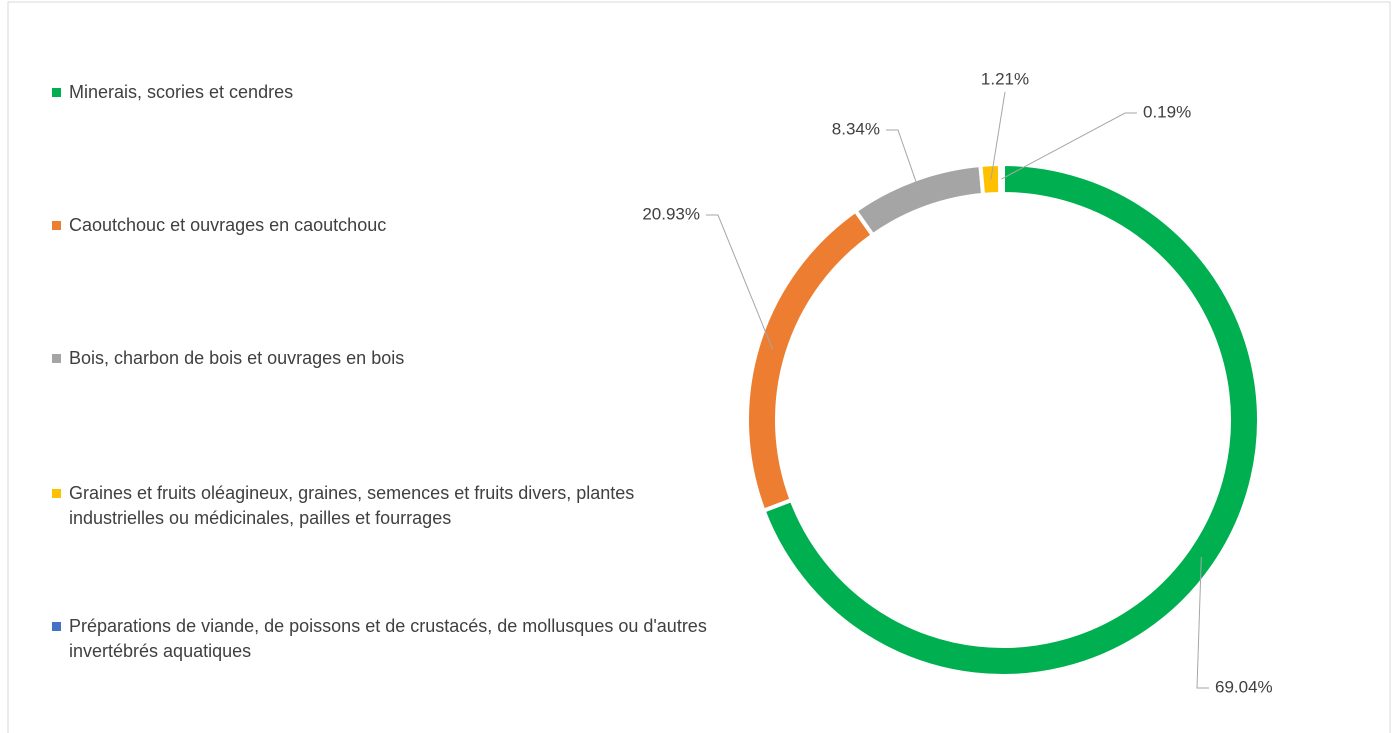 This screenshot has height=733, width=1392. I want to click on data-label: 0.19%, so click(1167, 111).